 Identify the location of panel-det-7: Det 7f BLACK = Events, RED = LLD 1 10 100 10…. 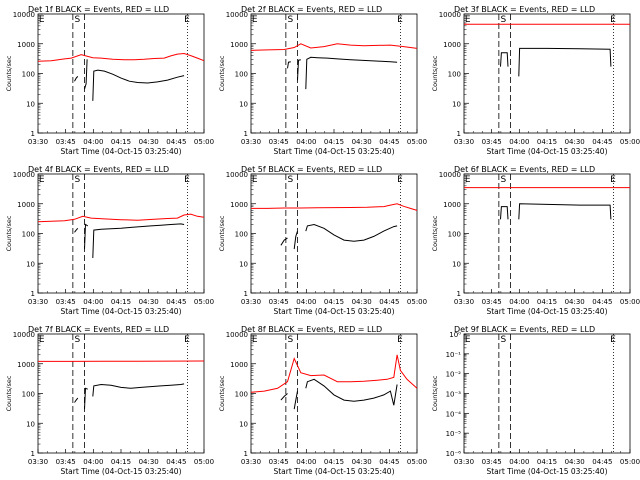
(109, 400).